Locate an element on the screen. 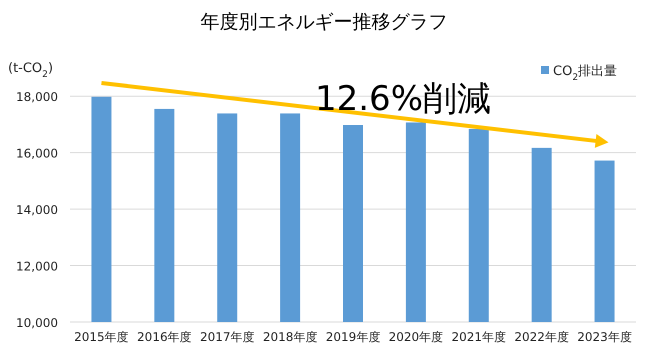 Image resolution: width=648 pixels, height=350 pixels. x-tick-label: 2019年度 is located at coordinates (353, 337).